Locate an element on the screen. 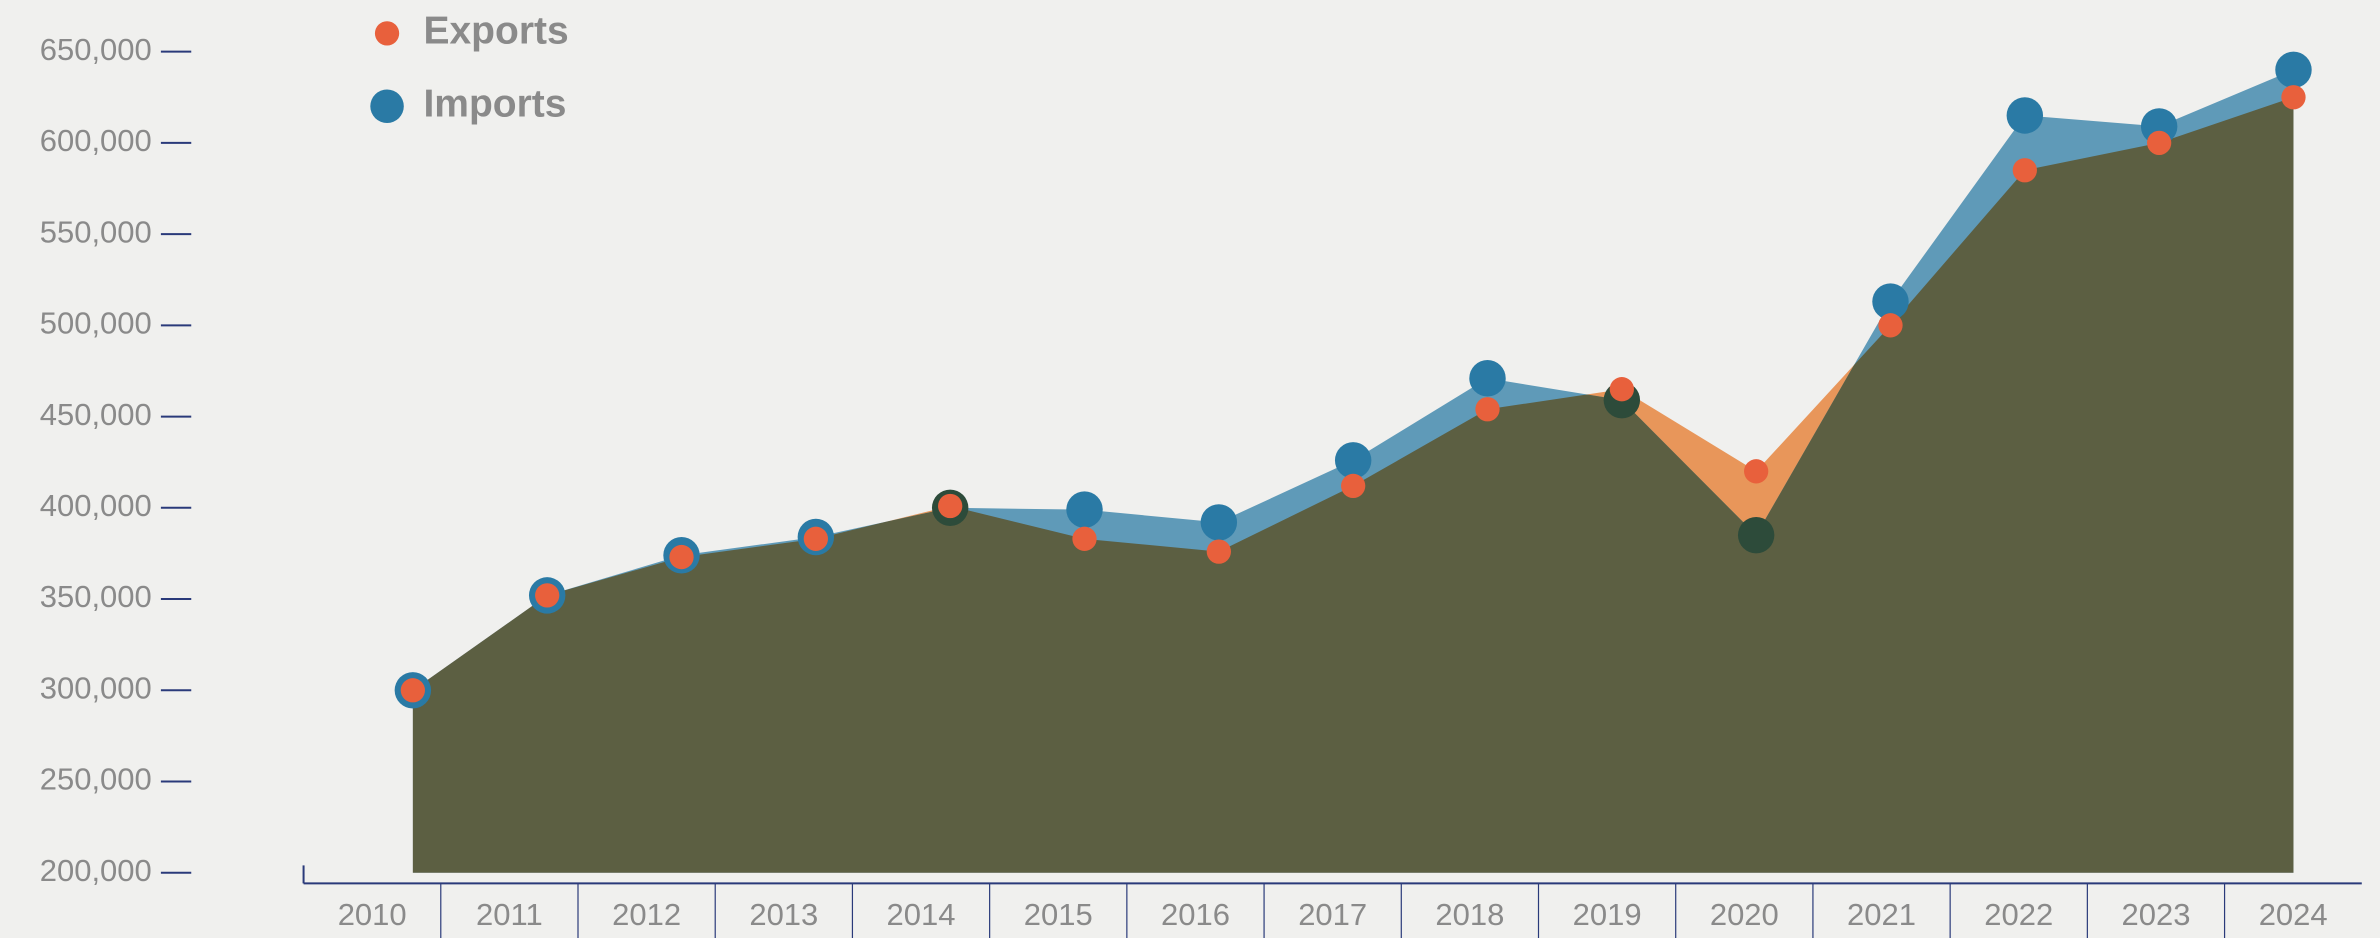 This screenshot has width=2380, height=938. y-tick-label: 450,000 is located at coordinates (96, 414).